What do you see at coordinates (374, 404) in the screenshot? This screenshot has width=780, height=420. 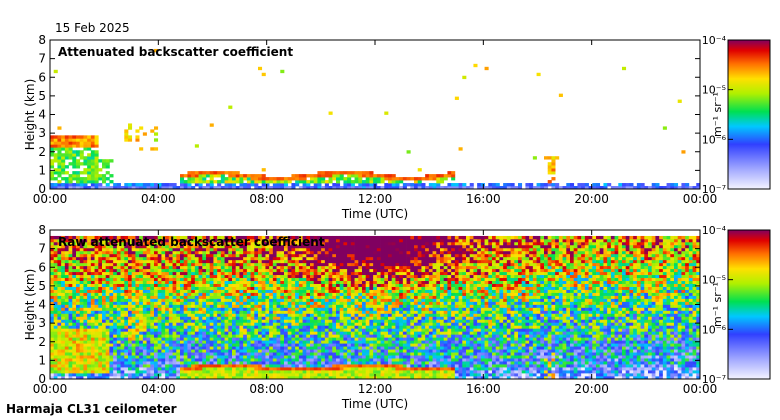 I see `x-axis-label-2: Time (UTC)` at bounding box center [374, 404].